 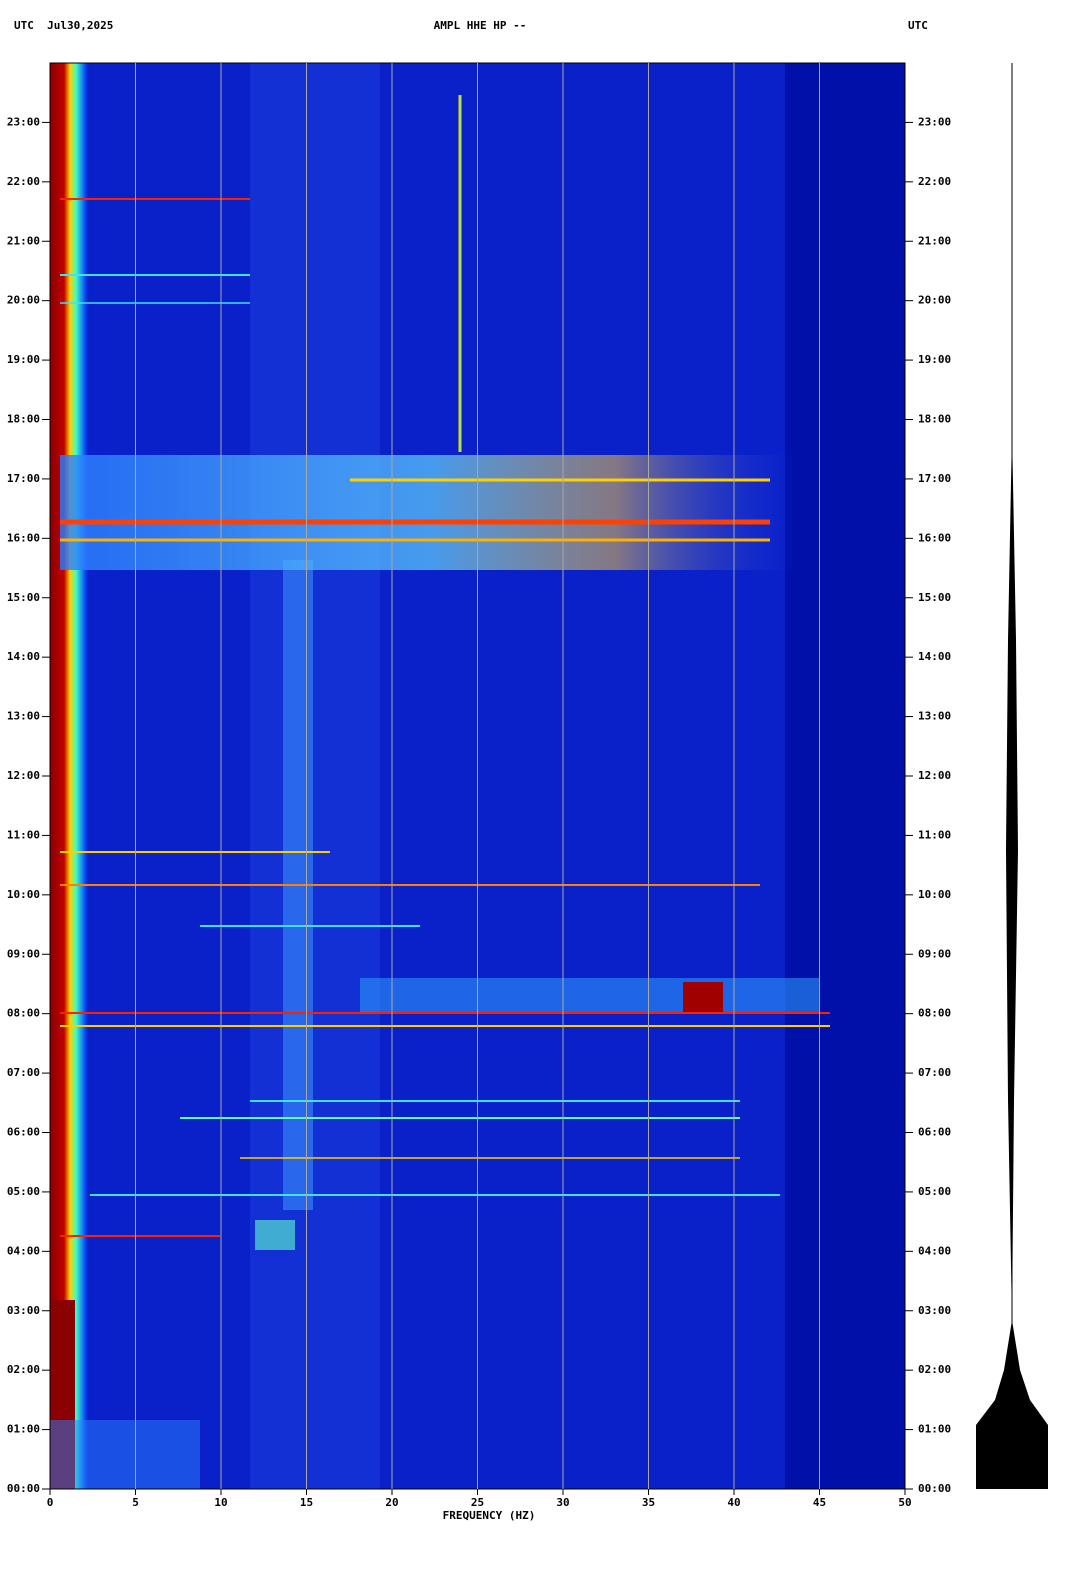 What do you see at coordinates (934, 1310) in the screenshot?
I see `y-tick-label-right: 03:00` at bounding box center [934, 1310].